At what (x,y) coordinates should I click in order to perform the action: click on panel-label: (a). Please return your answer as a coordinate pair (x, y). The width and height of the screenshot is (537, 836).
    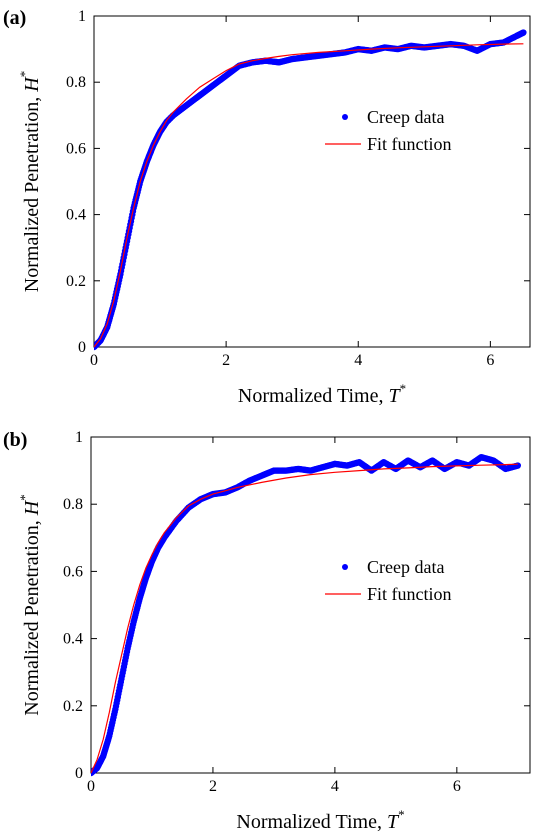
    Looking at the image, I should click on (14, 18).